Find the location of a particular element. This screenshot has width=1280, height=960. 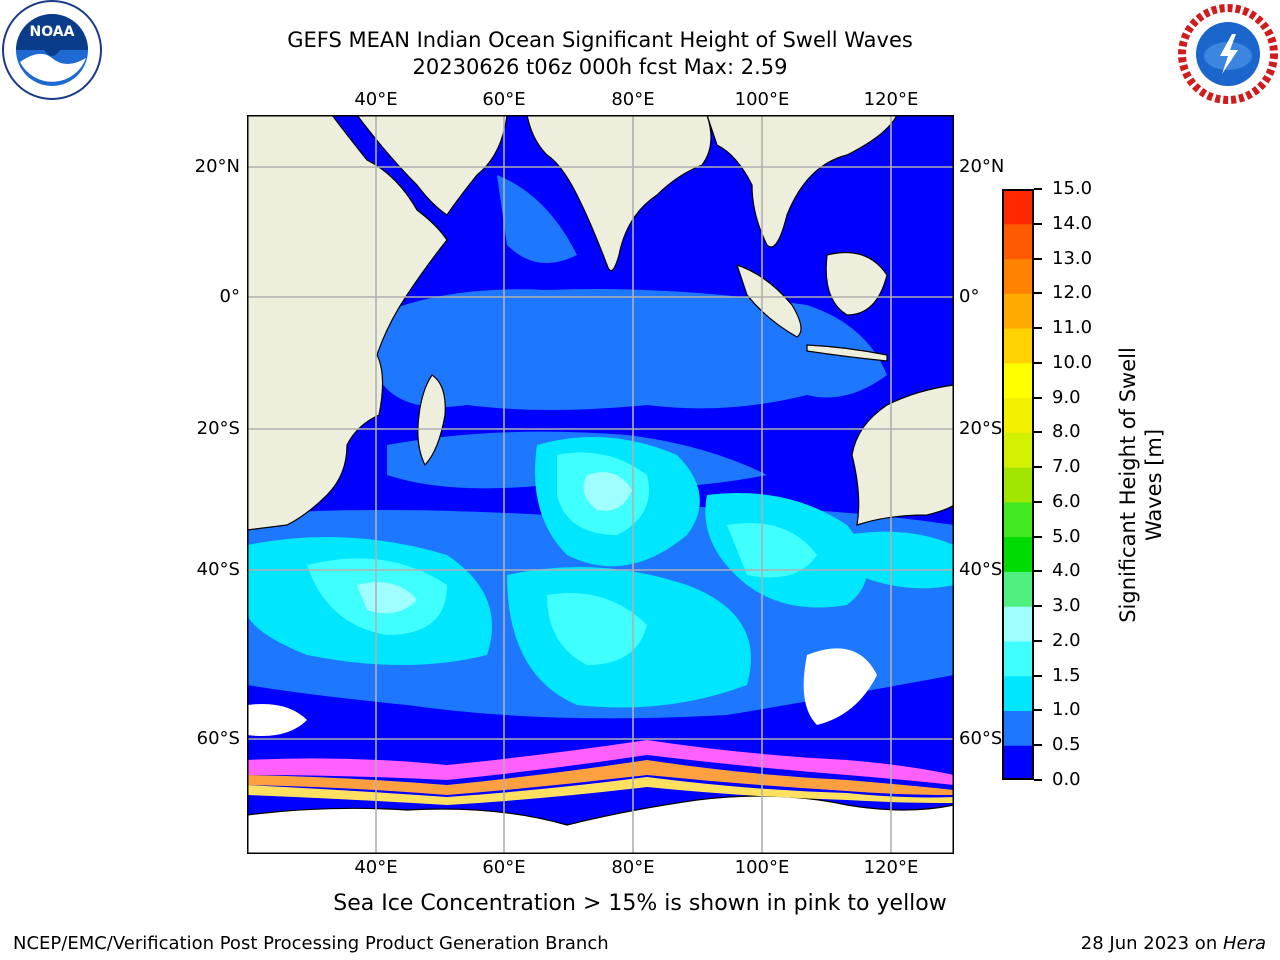

lat-label-left-0: 0° is located at coordinates (229, 296).